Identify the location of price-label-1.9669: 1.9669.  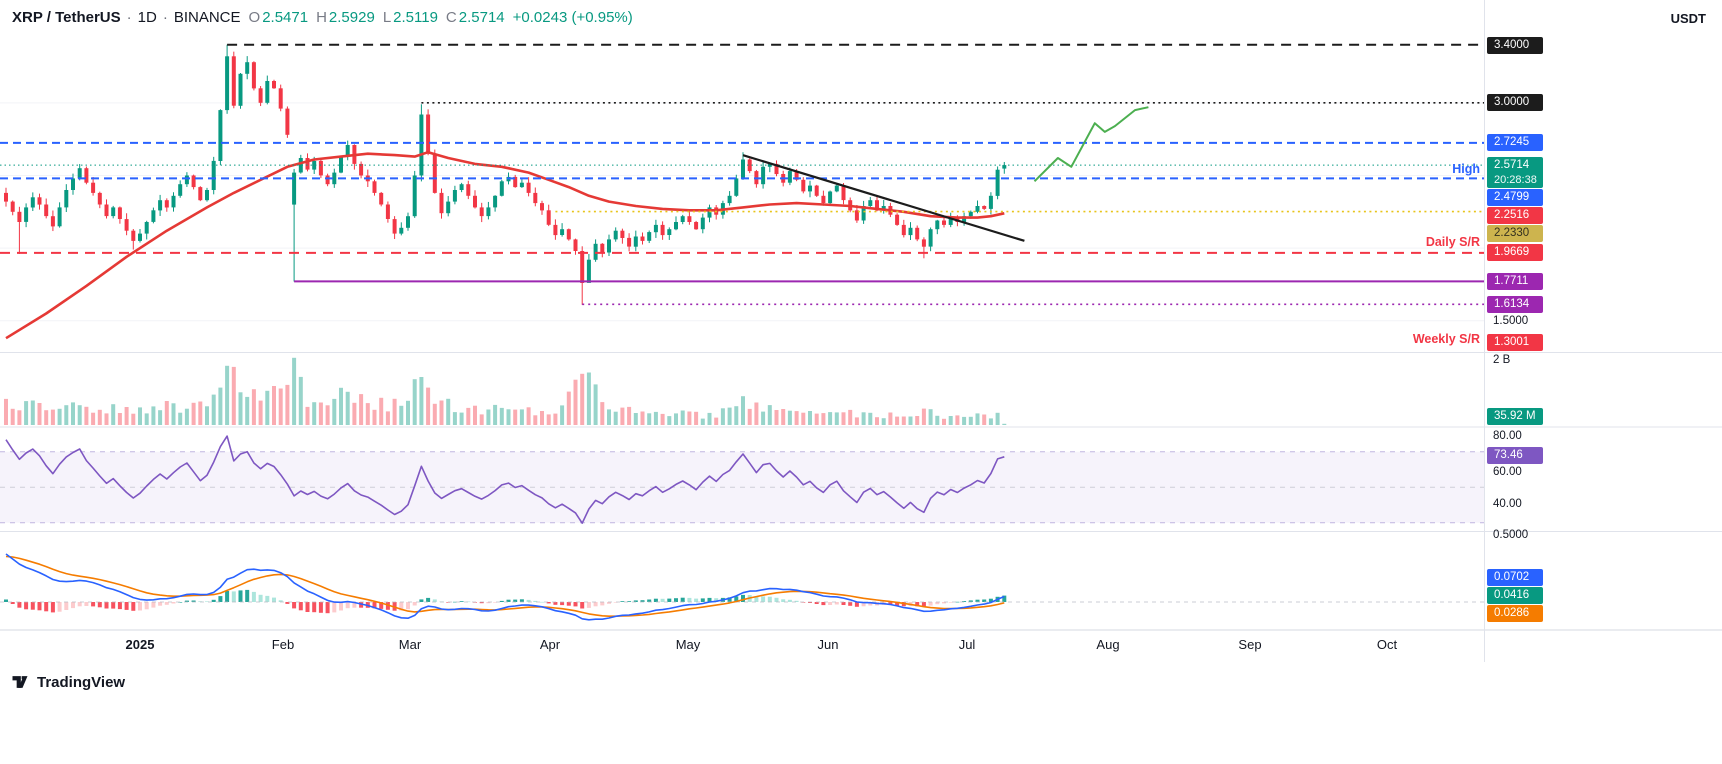
(1515, 253).